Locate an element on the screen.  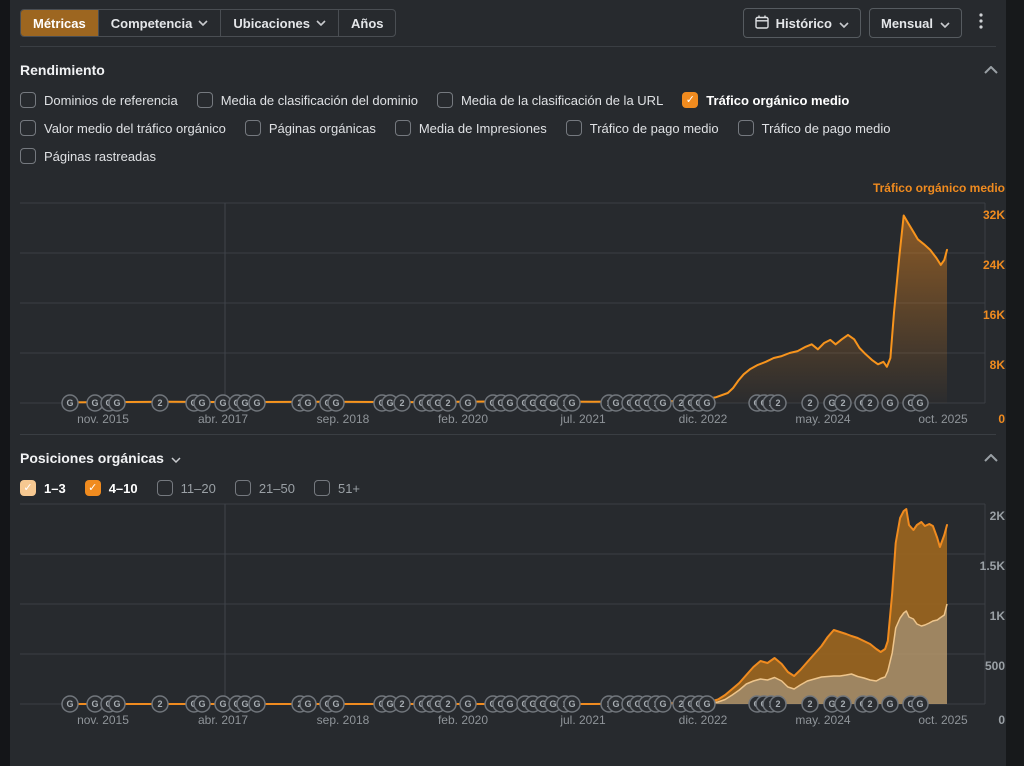
metric-checkbox-paginas-organicas: Páginas orgánicas is located at coordinates (310, 128).